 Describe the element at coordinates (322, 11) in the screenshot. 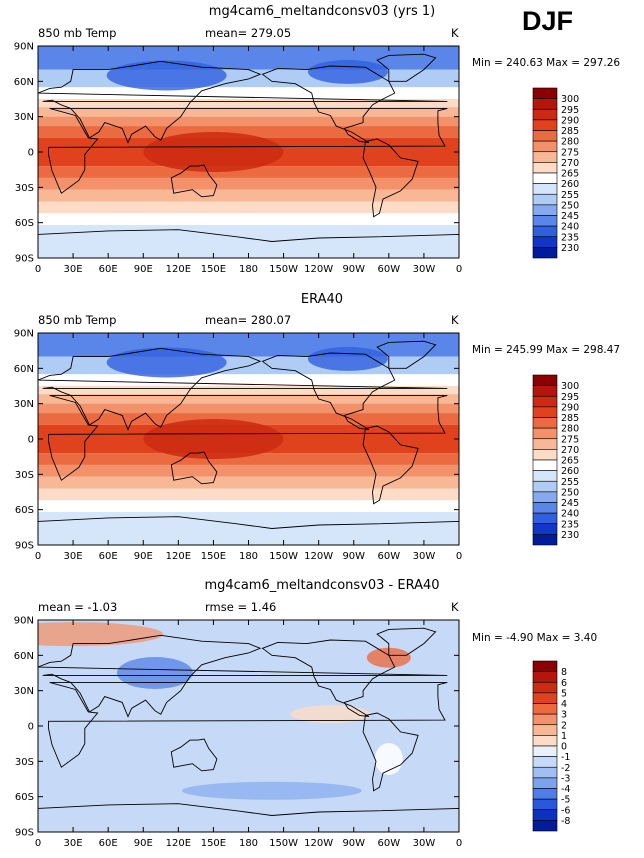

I see `panel-1-title: mg4cam6_meltandconsv03 (yrs 1)` at that location.